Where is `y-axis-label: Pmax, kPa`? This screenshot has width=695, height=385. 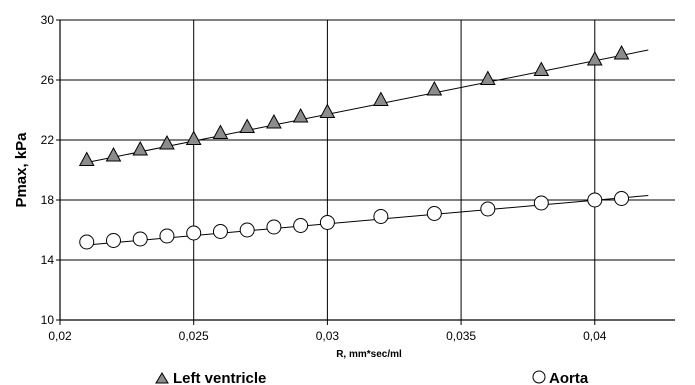
y-axis-label: Pmax, kPa is located at coordinates (21, 170).